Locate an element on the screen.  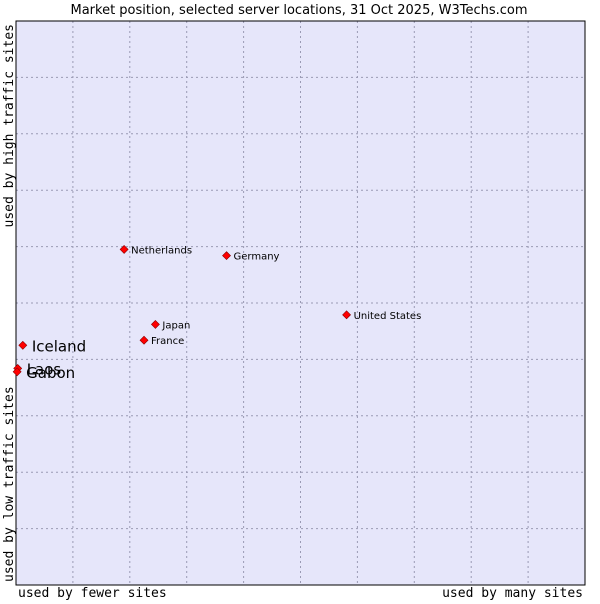
label-iceland: Iceland is located at coordinates (59, 346).